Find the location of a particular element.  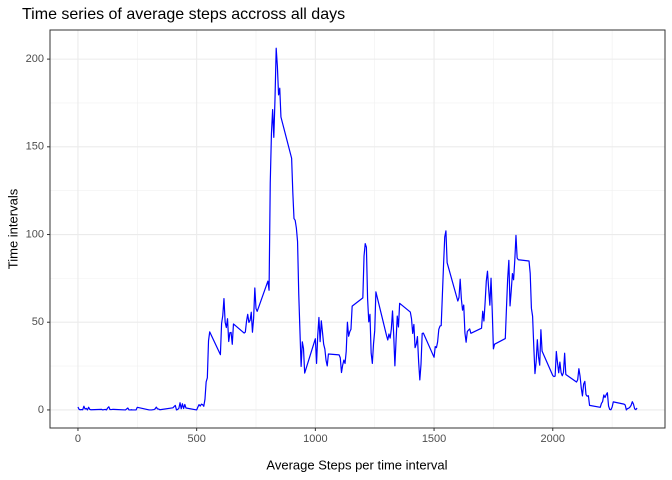

y-tick-label: 100 is located at coordinates (35, 234).